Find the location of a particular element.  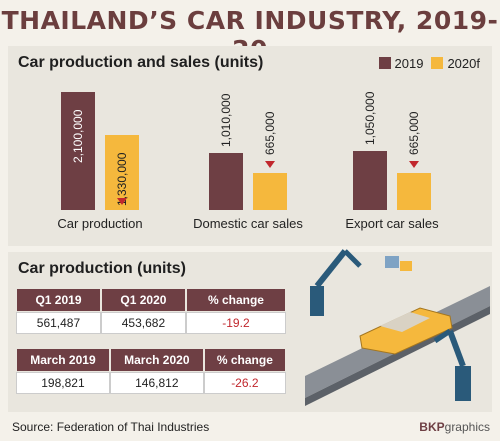

legend-item-2019: 2019 is located at coordinates (401, 63).